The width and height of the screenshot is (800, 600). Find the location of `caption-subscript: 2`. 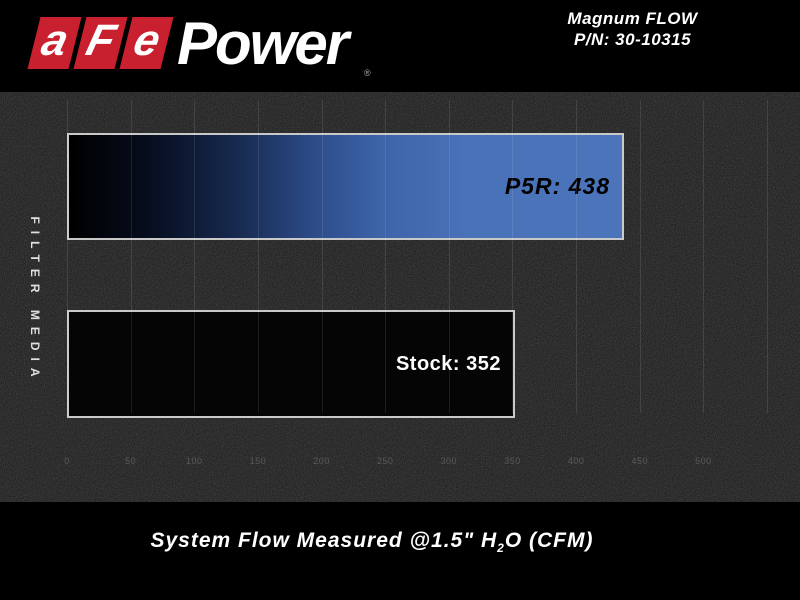

caption-subscript: 2 is located at coordinates (501, 548).